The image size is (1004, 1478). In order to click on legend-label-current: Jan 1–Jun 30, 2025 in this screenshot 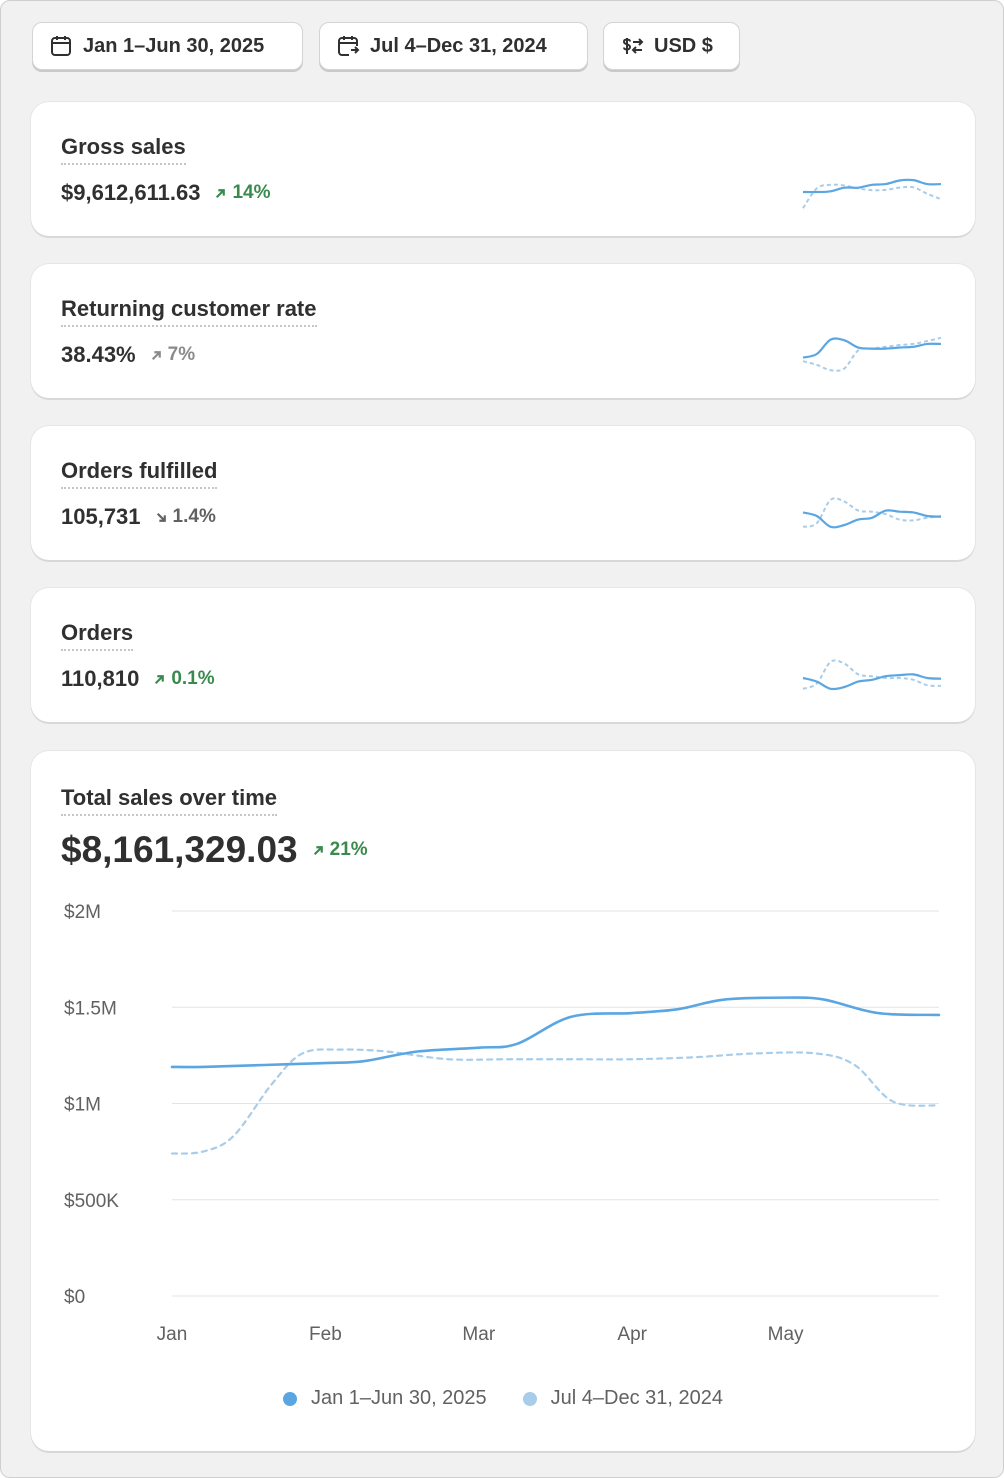, I will do `click(398, 1398)`.